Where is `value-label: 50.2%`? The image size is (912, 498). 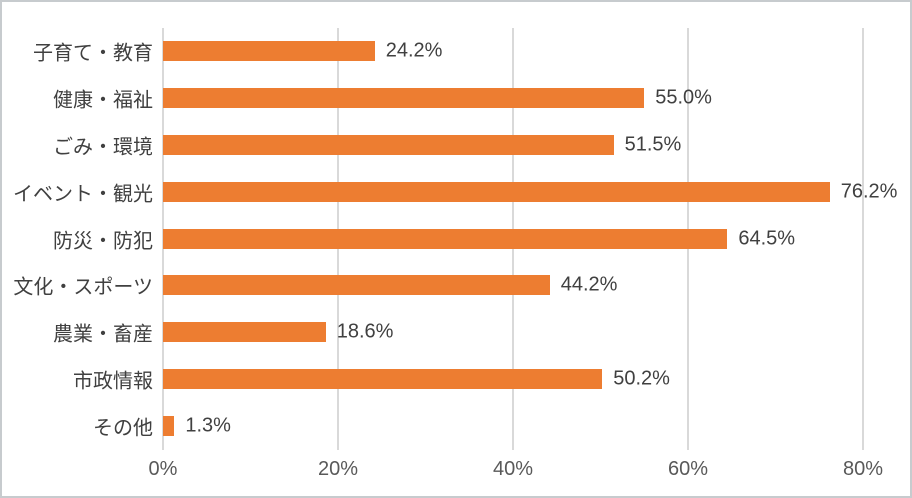
value-label: 50.2% is located at coordinates (641, 378).